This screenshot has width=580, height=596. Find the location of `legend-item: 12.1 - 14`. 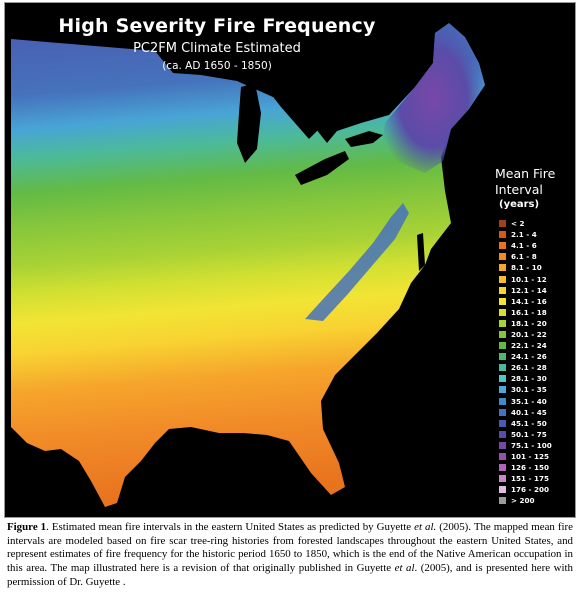

legend-item: 12.1 - 14 is located at coordinates (531, 290).